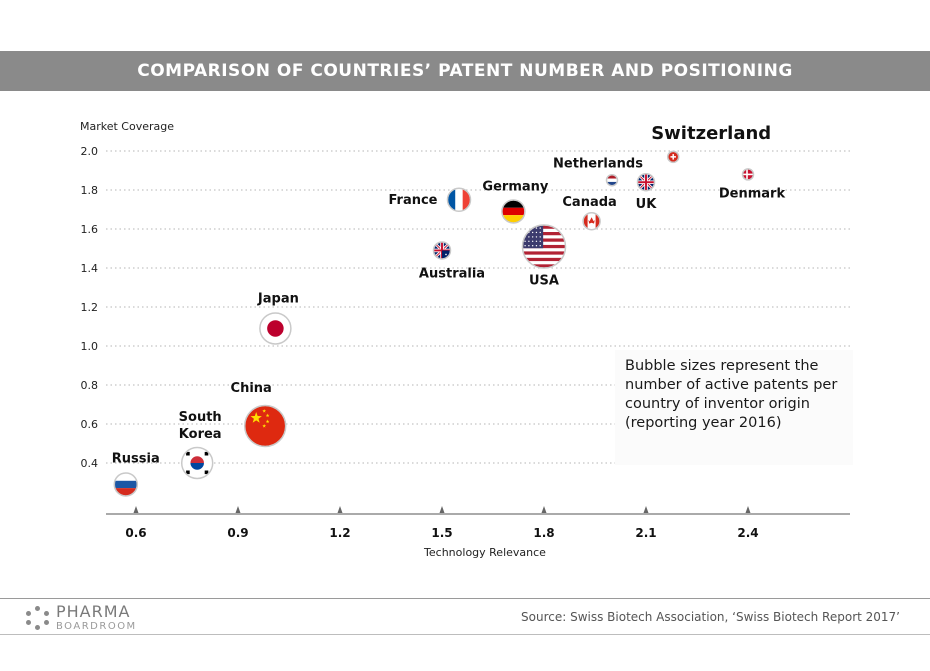 The height and width of the screenshot is (671, 930). Describe the element at coordinates (339, 533) in the screenshot. I see `x-tick-label: 1.2` at that location.